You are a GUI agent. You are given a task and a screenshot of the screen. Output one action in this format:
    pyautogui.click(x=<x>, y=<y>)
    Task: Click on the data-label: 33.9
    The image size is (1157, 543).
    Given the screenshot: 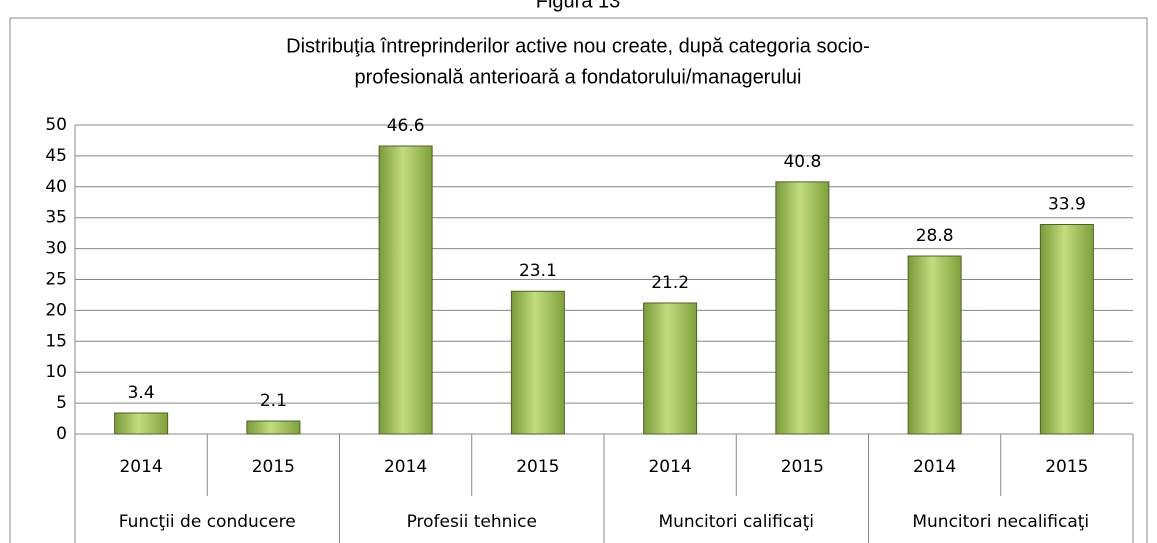 What is the action you would take?
    pyautogui.click(x=1067, y=204)
    